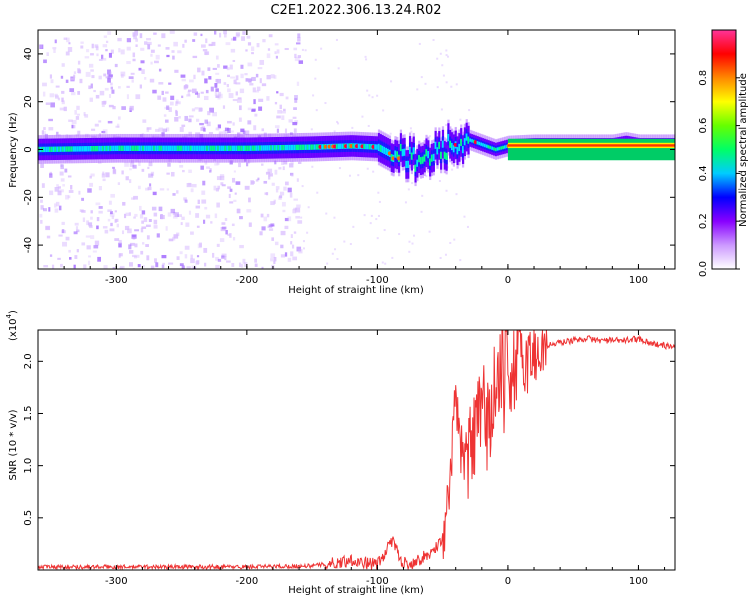  What do you see at coordinates (377, 280) in the screenshot?
I see `spectrogram-x-tick-label: -100` at bounding box center [377, 280].